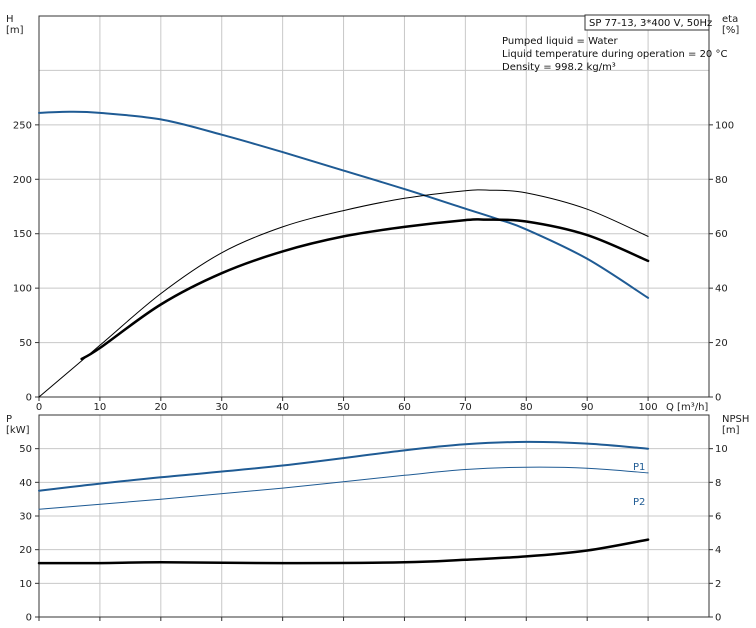  I want to click on lower-y-right-tick-label: 4, so click(718, 550).